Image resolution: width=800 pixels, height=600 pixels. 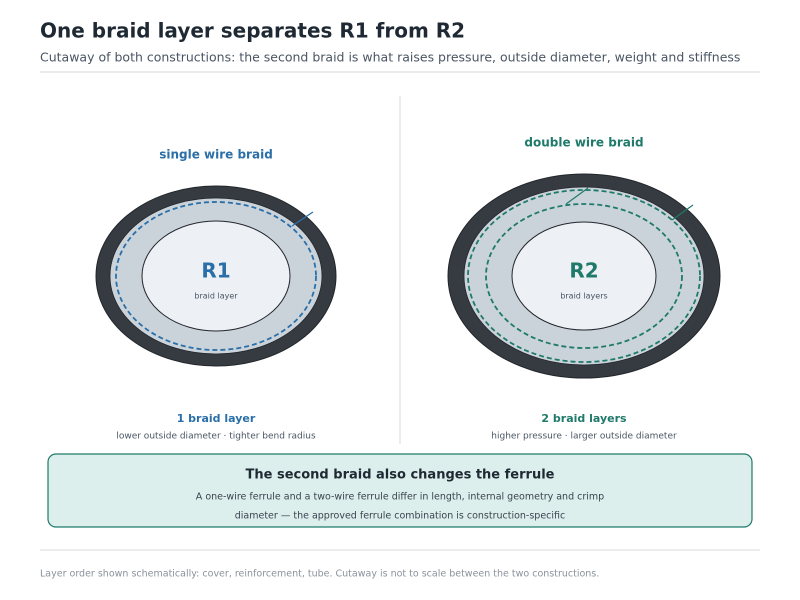 I want to click on callout-box, so click(x=400, y=490).